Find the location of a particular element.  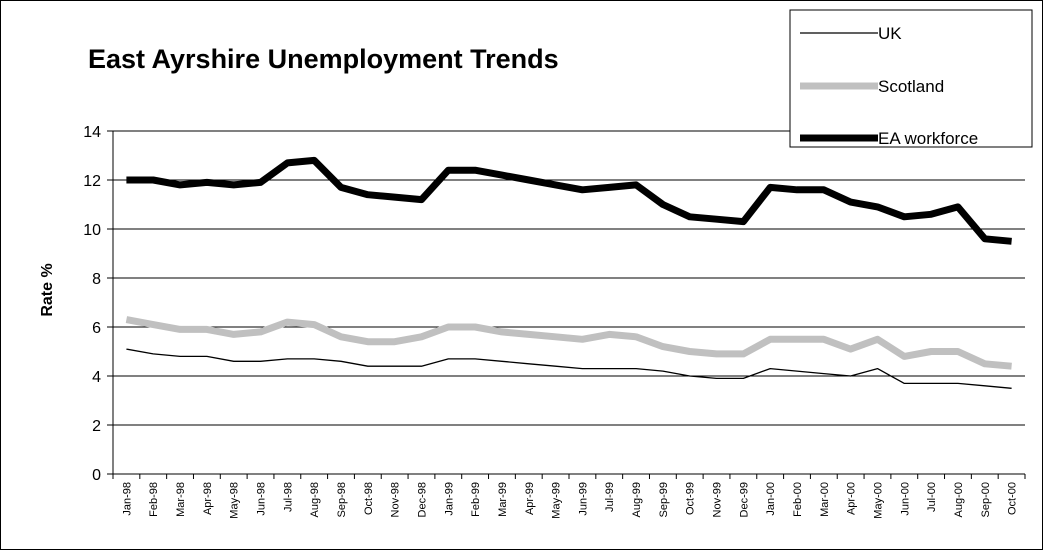

y-tick-label: 4 is located at coordinates (96, 377).